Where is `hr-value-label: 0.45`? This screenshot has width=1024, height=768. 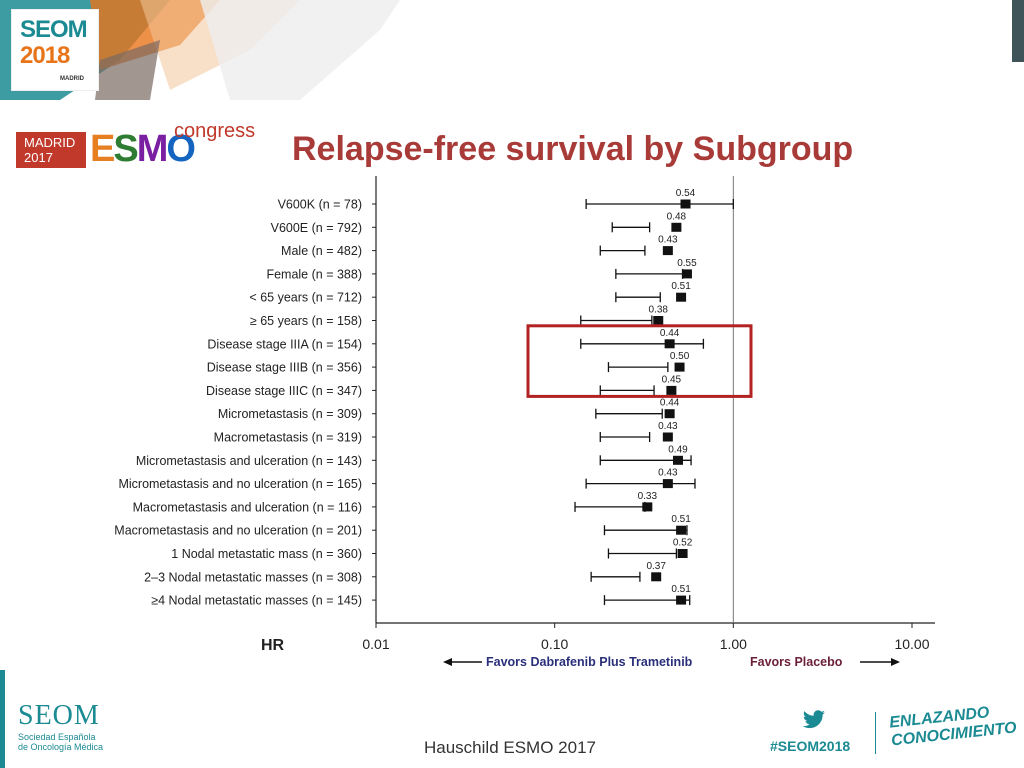 hr-value-label: 0.45 is located at coordinates (672, 379).